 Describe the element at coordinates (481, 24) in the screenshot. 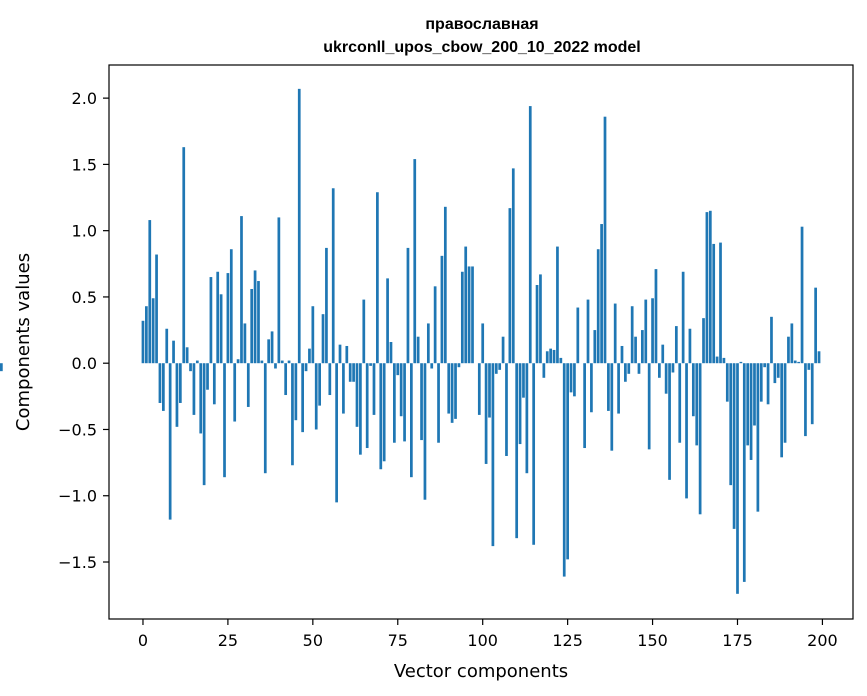

I see `chart-title: православная` at that location.